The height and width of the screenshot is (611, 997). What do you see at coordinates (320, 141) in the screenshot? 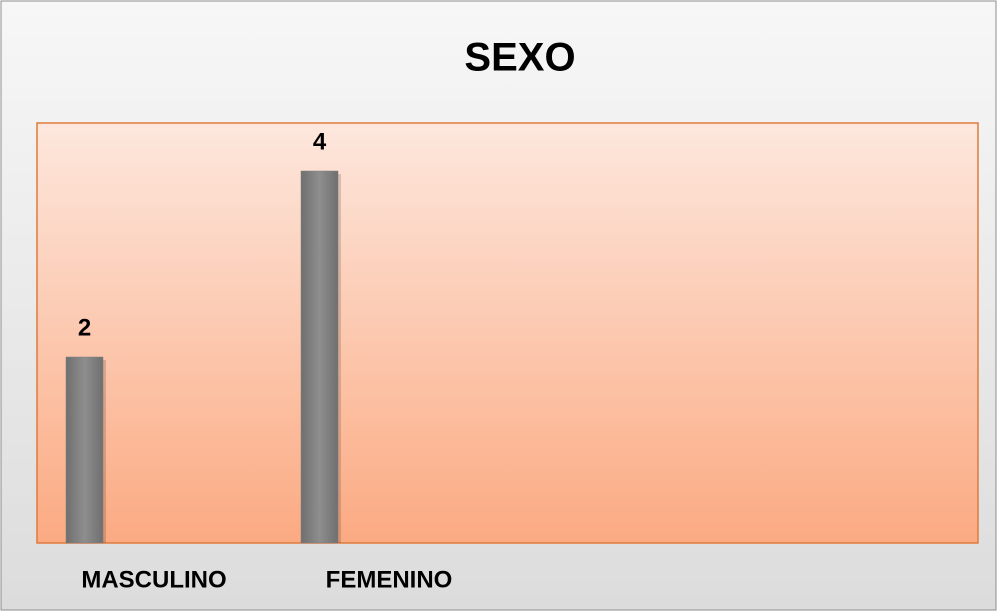
I see `value-label: 4` at bounding box center [320, 141].